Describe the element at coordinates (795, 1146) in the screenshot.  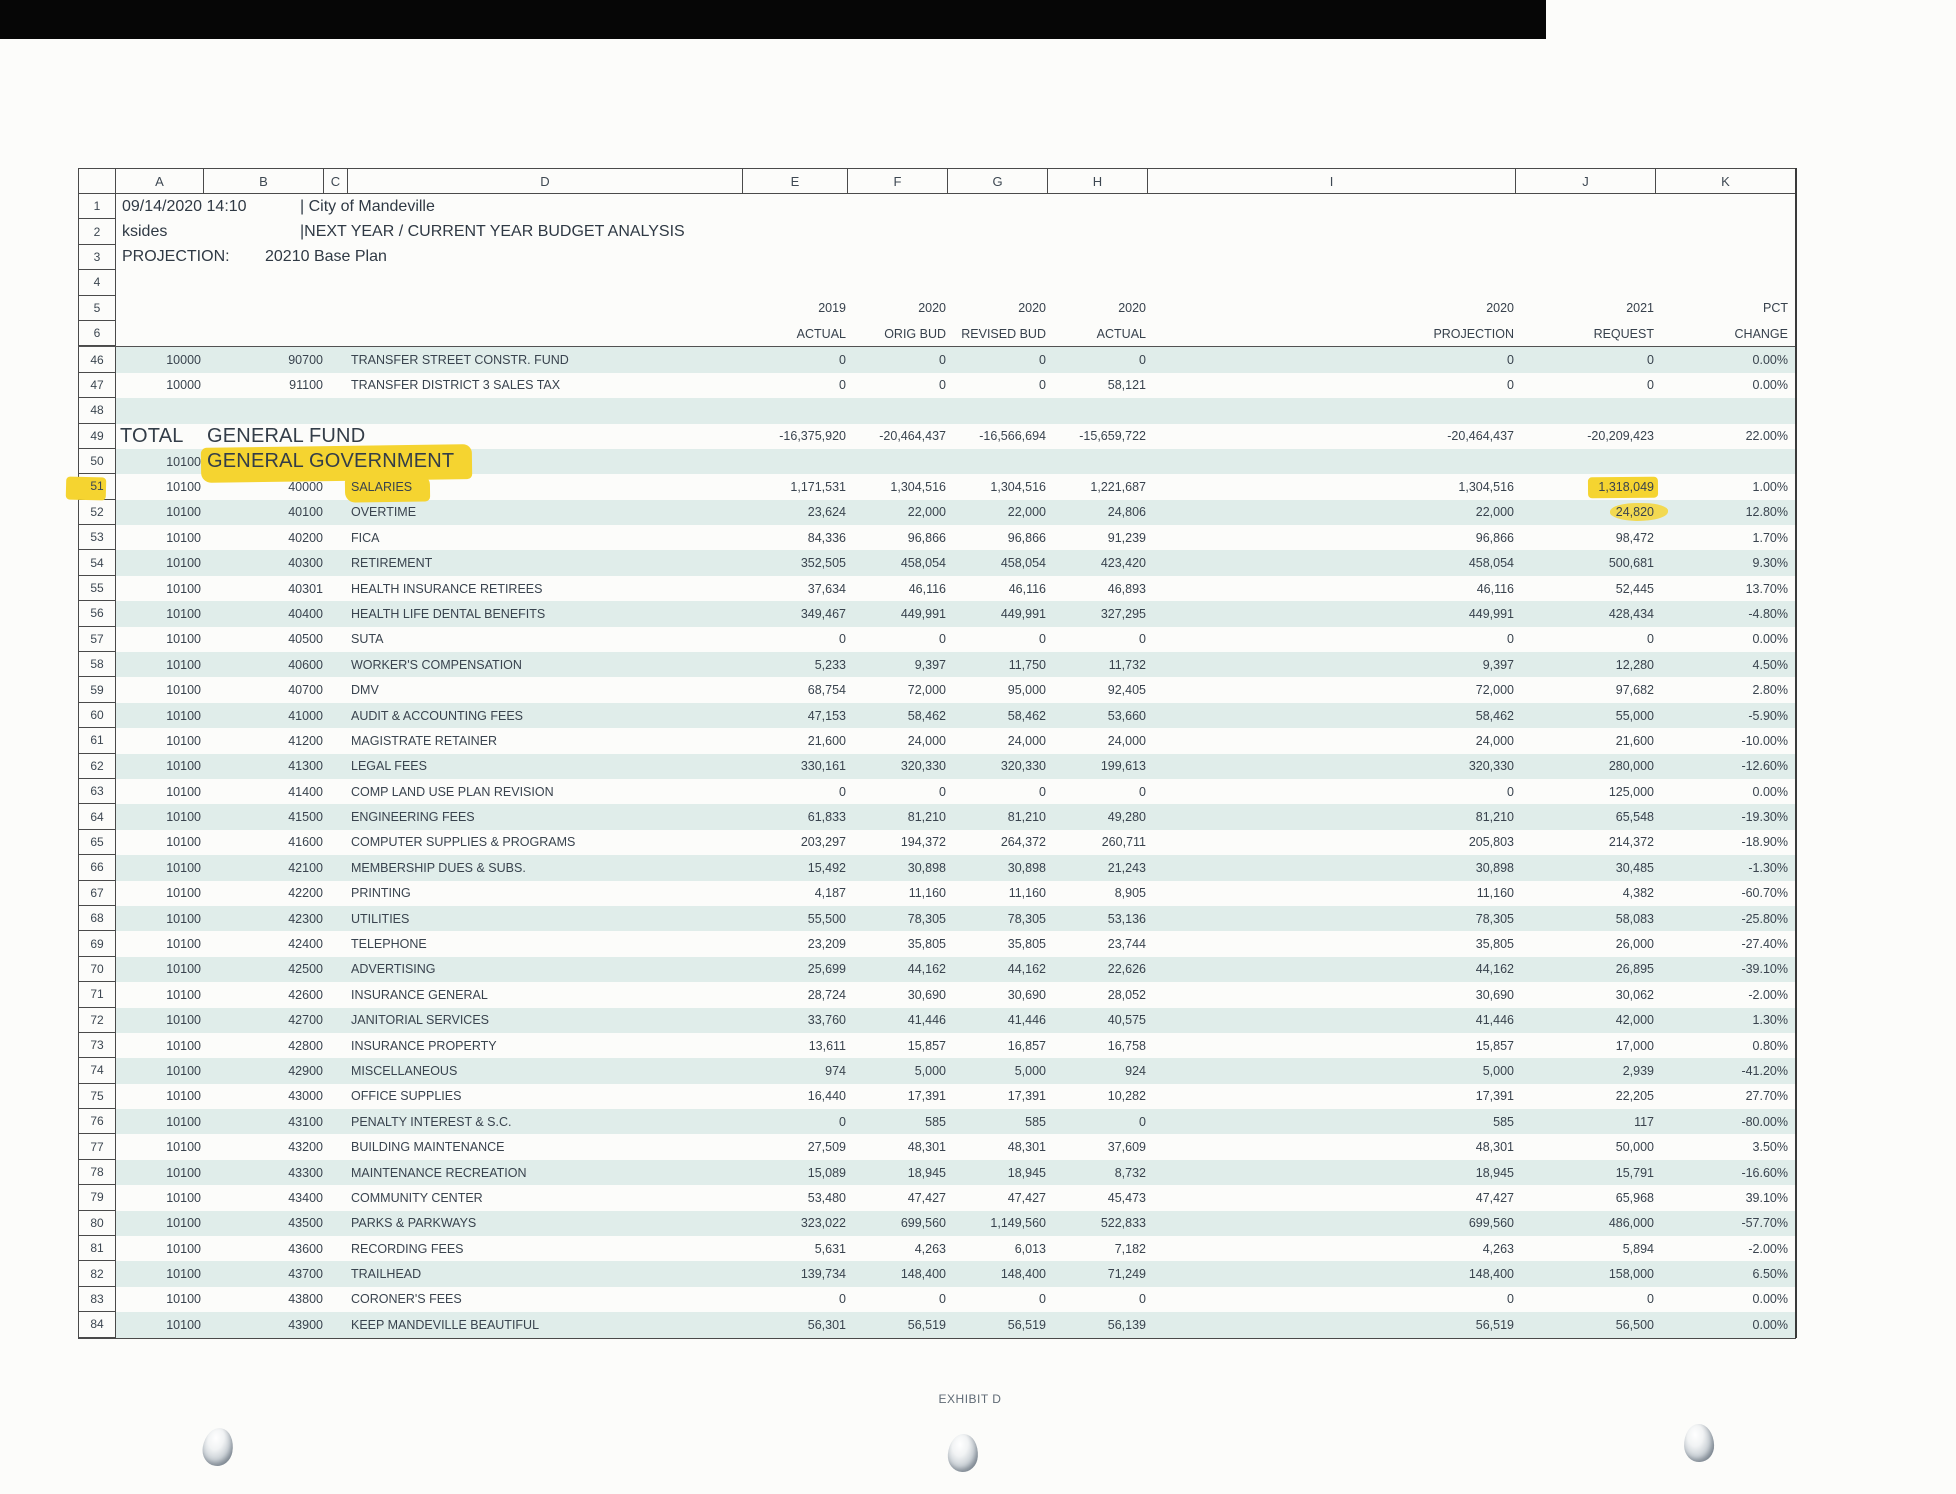
I see `value-cell: 27,509` at that location.